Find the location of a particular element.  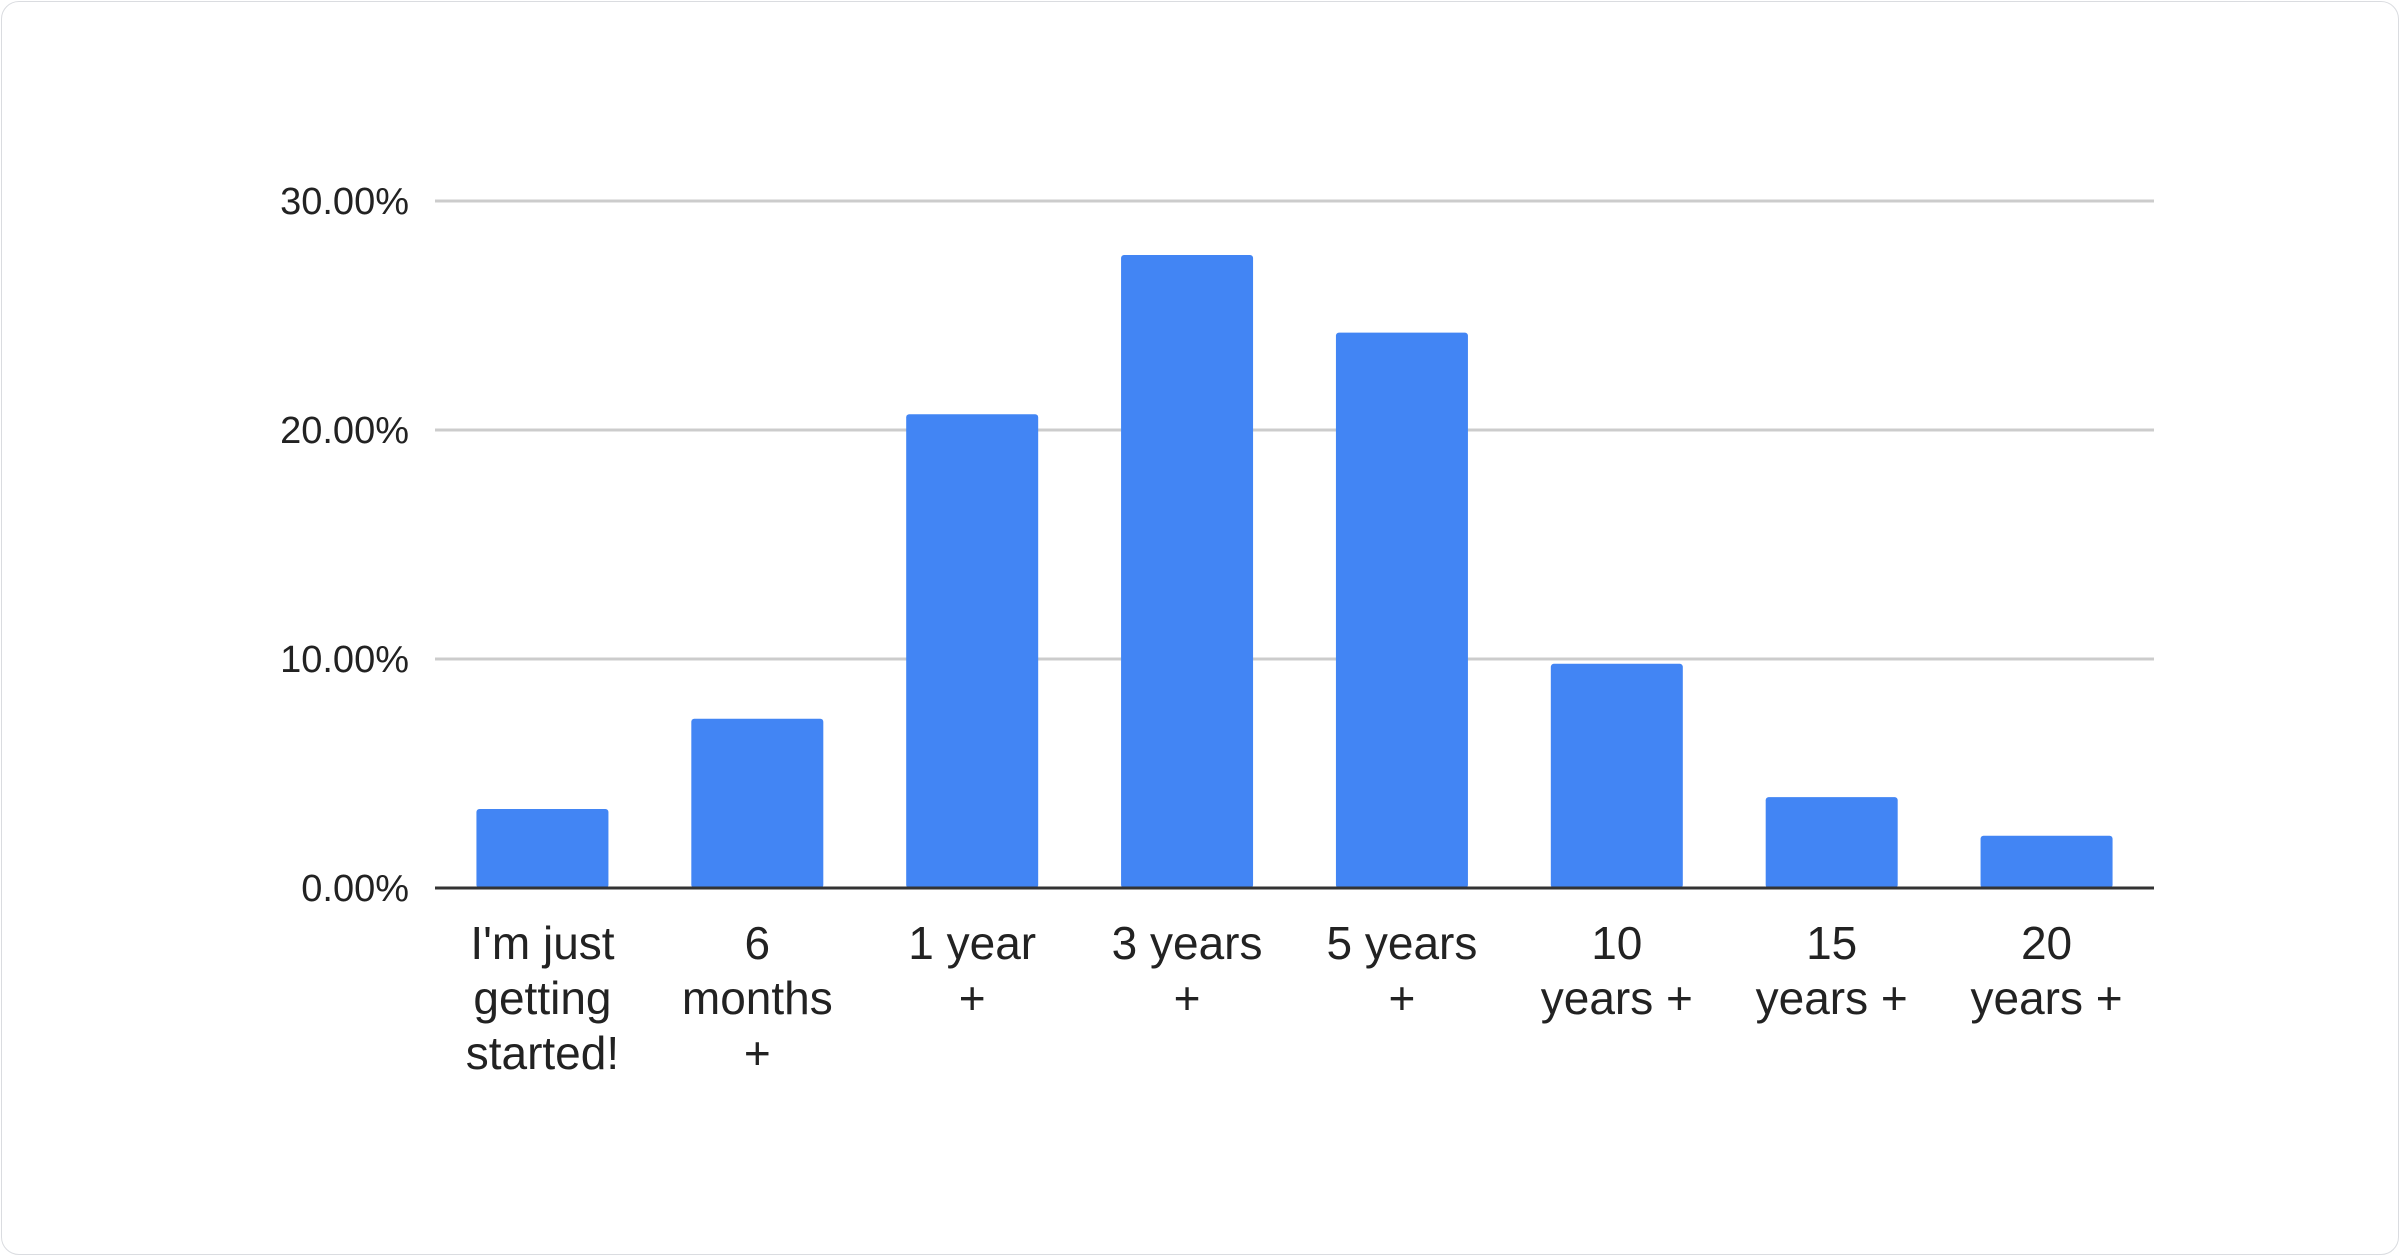

y-tick-label: 30.00% is located at coordinates (344, 202).